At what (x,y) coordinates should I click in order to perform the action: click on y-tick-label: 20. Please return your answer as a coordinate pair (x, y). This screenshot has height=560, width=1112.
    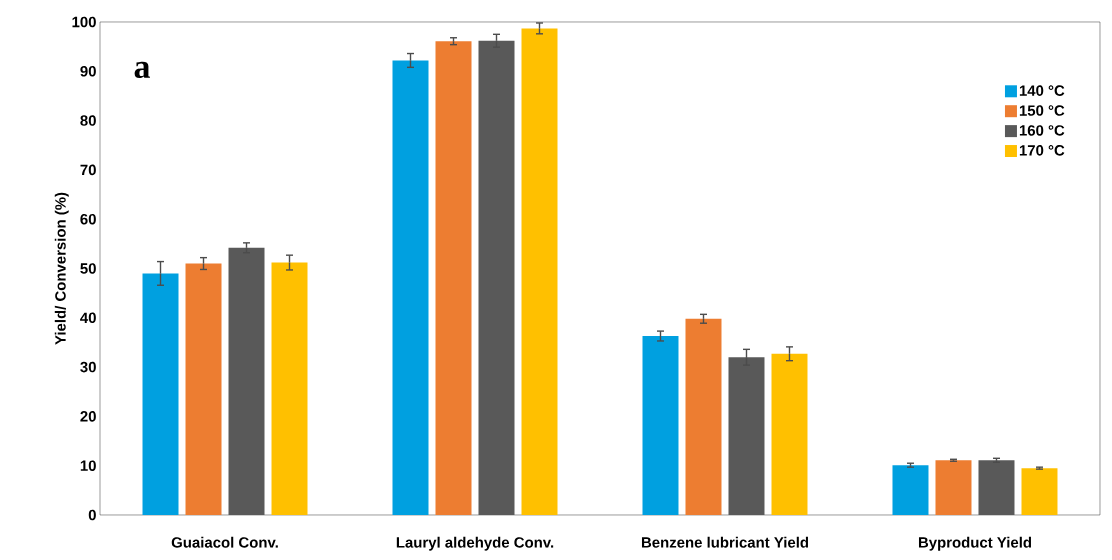
    Looking at the image, I should click on (88, 416).